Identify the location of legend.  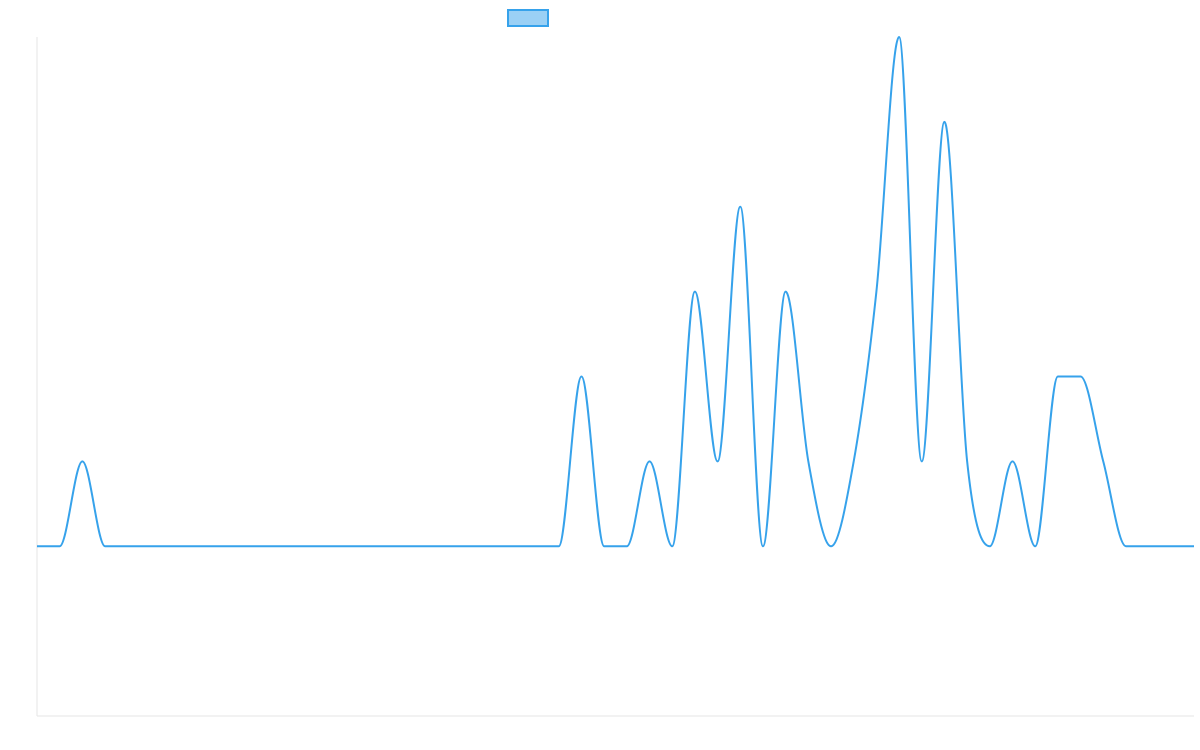
(528, 18).